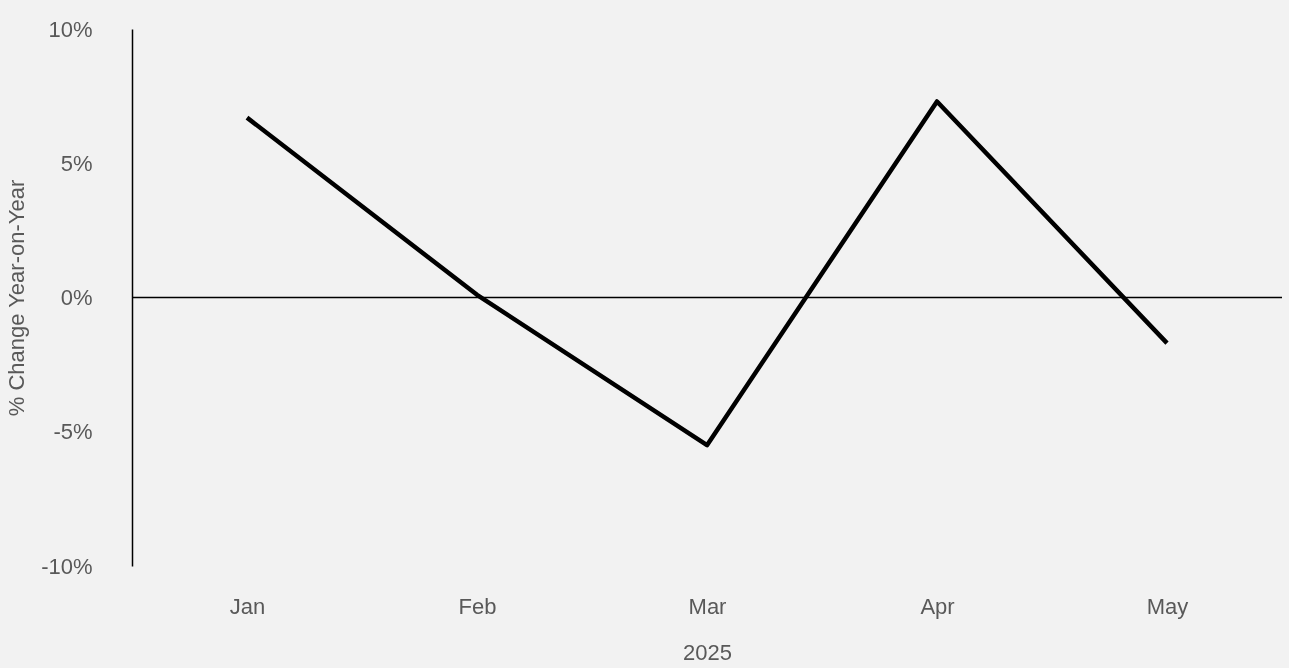 The image size is (1289, 668). What do you see at coordinates (73, 432) in the screenshot?
I see `y-tick-label: -5%` at bounding box center [73, 432].